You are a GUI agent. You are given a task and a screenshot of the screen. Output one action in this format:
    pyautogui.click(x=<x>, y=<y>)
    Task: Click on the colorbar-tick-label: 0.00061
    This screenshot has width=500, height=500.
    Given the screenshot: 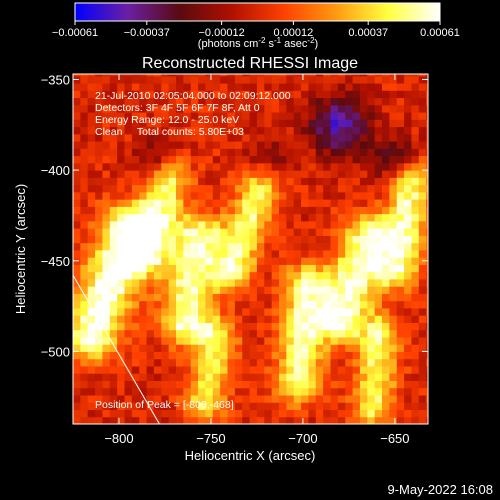 What is the action you would take?
    pyautogui.click(x=440, y=33)
    